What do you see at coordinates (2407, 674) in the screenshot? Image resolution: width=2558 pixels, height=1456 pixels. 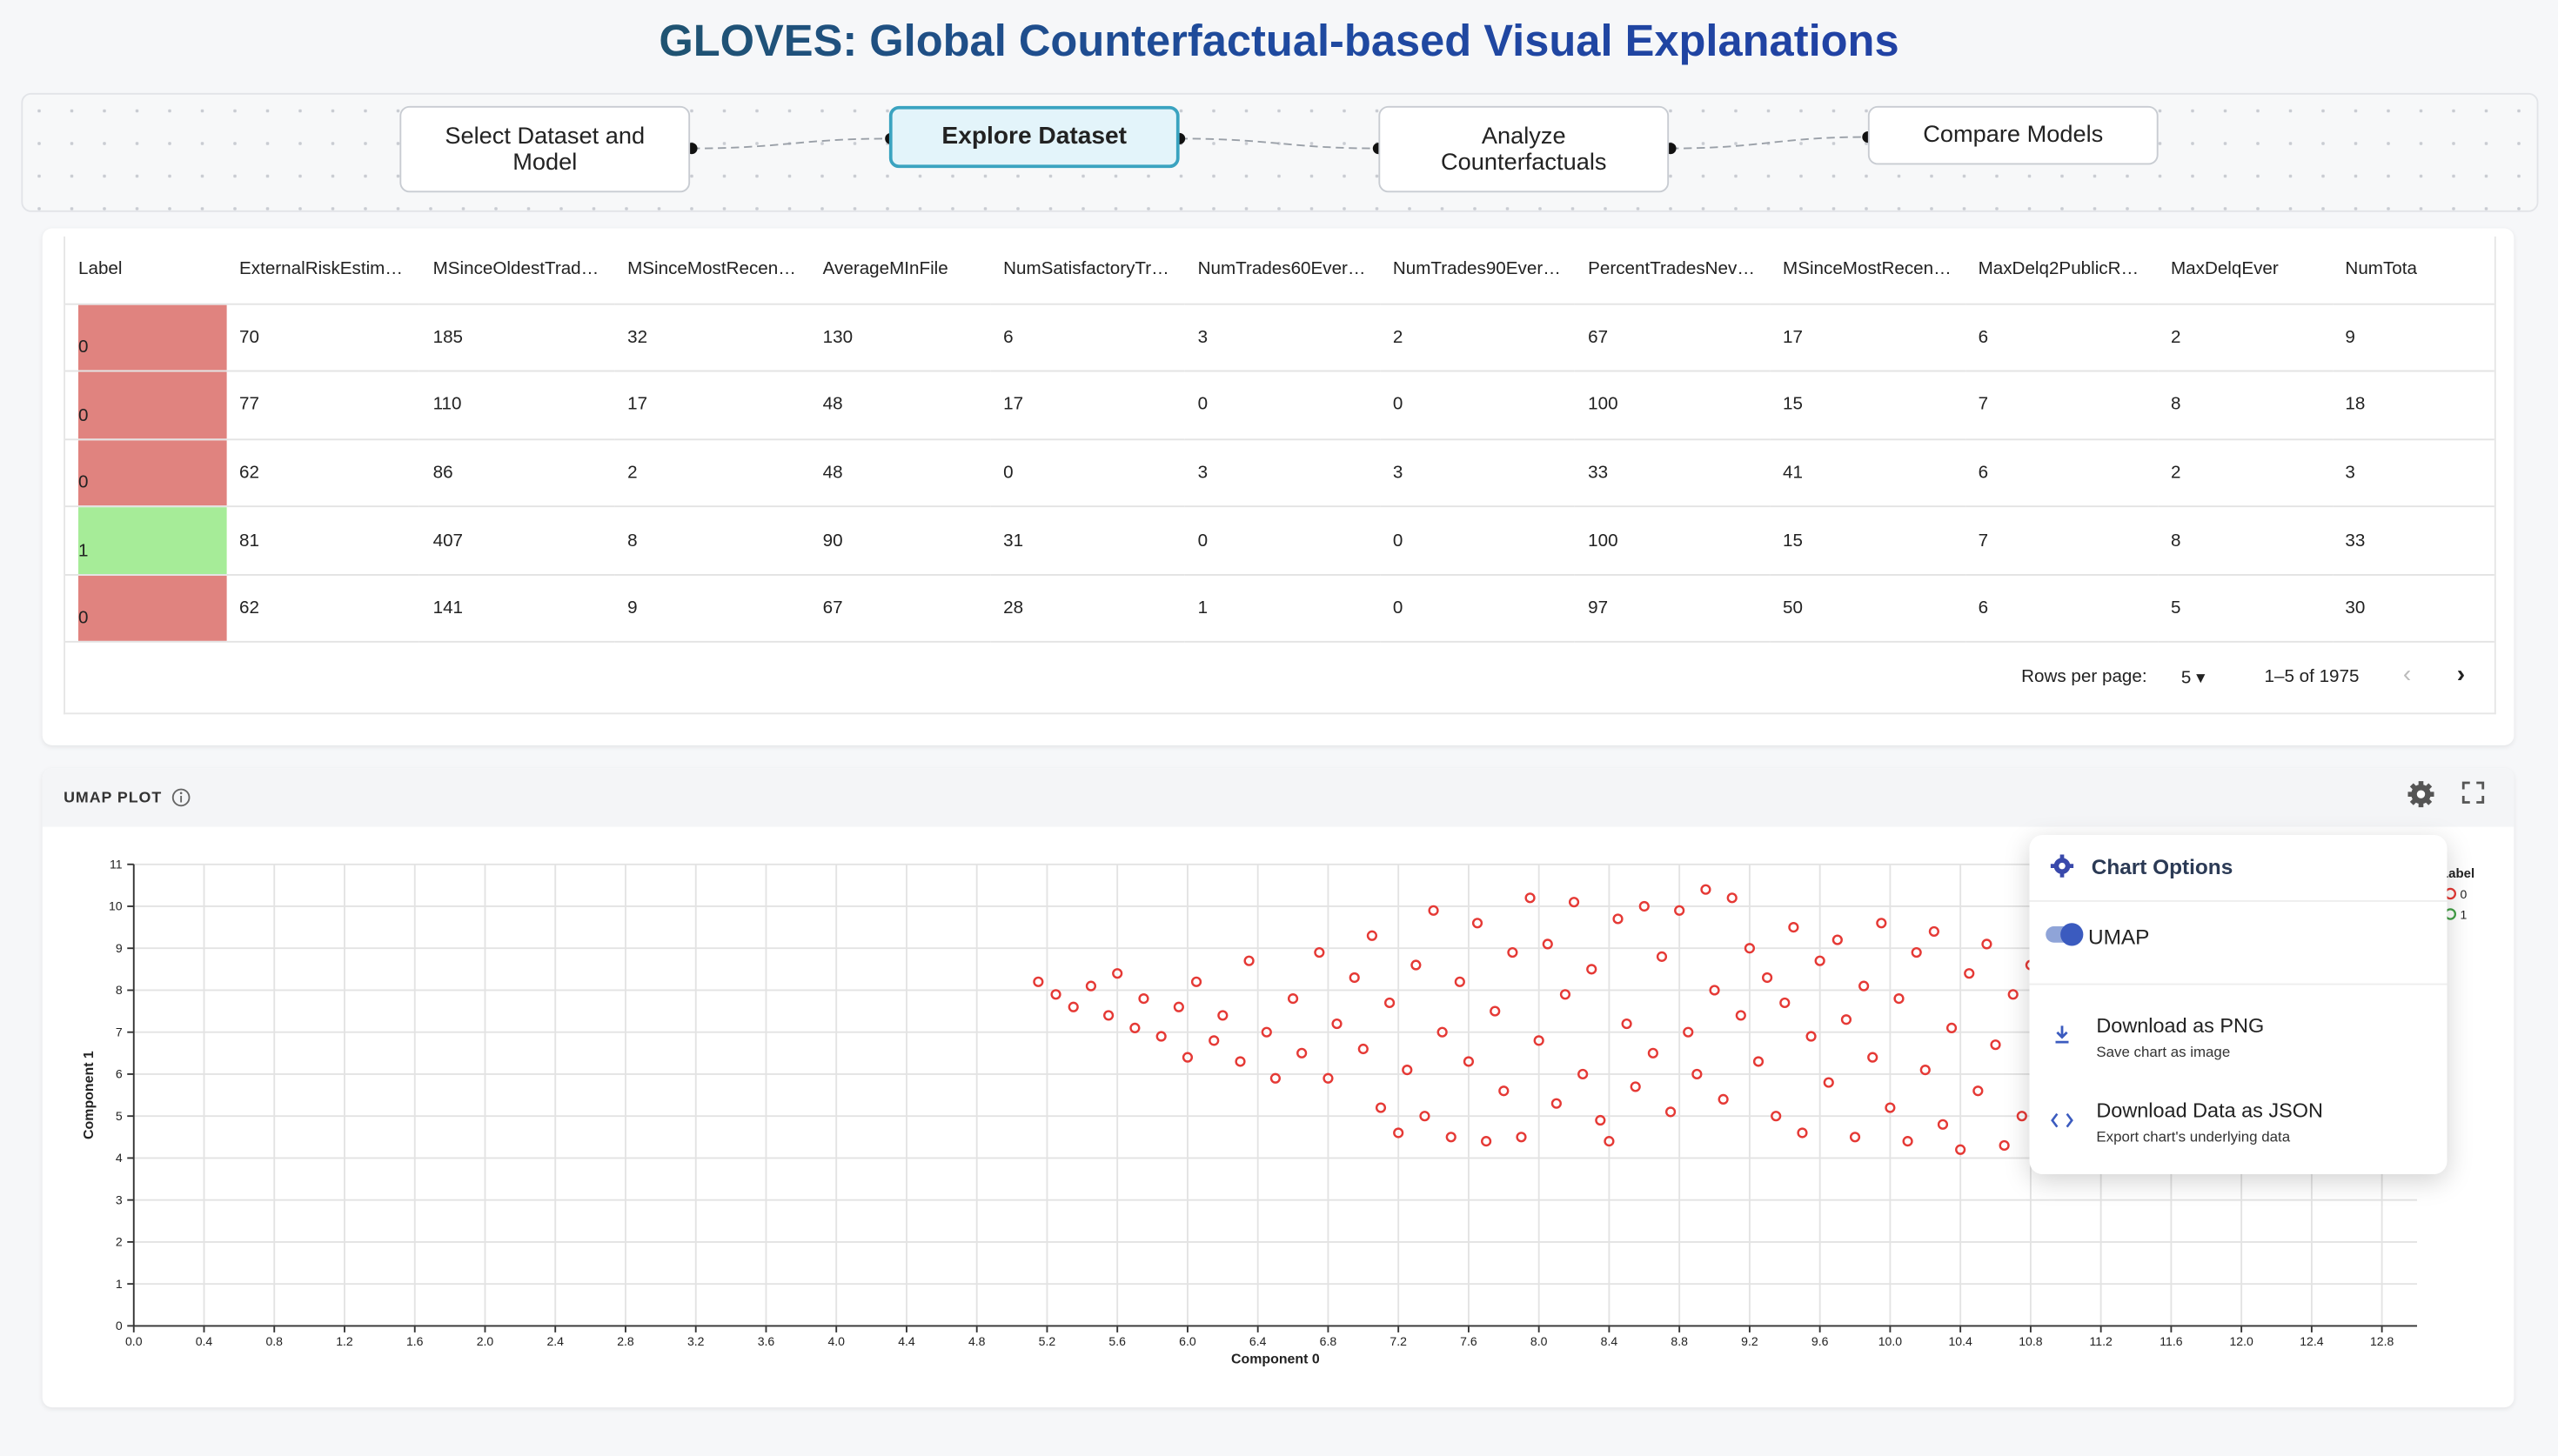 I see `prev-page: ‹` at bounding box center [2407, 674].